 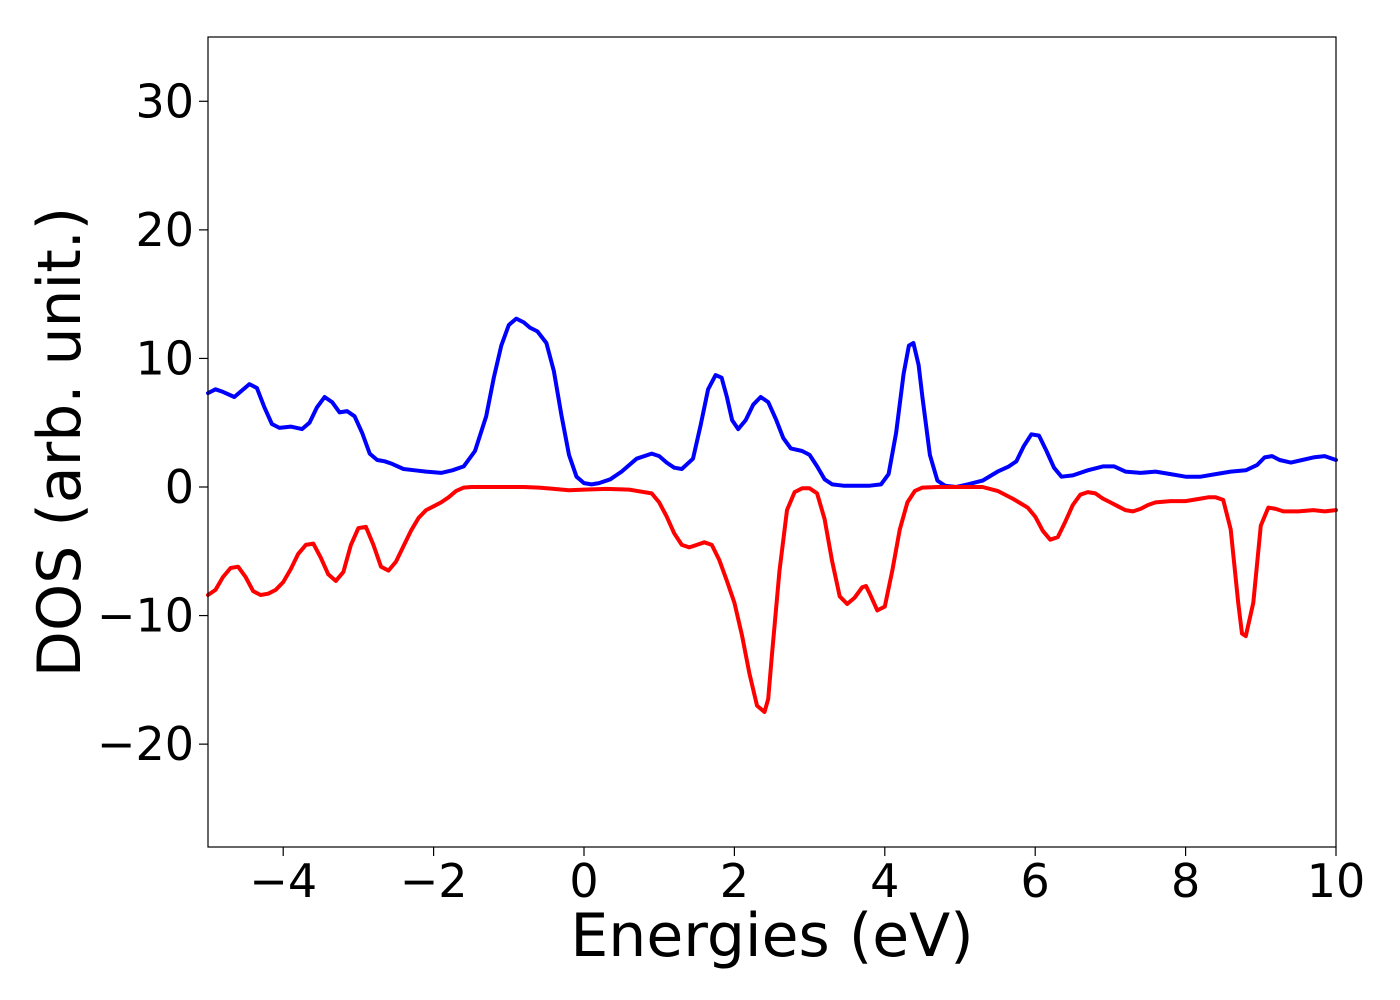 What do you see at coordinates (152, 422) in the screenshot?
I see `y-axis-ticks: −20 −10 0 10 20 30` at bounding box center [152, 422].